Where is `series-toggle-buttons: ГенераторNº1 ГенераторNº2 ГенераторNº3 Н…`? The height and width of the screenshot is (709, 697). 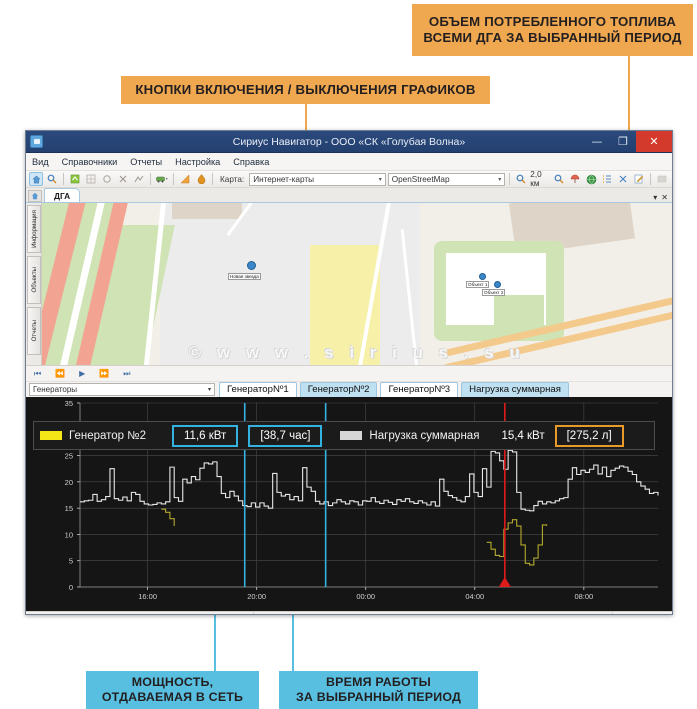 series-toggle-buttons: ГенераторNº1 ГенераторNº2 ГенераторNº3 Н… is located at coordinates (394, 389).